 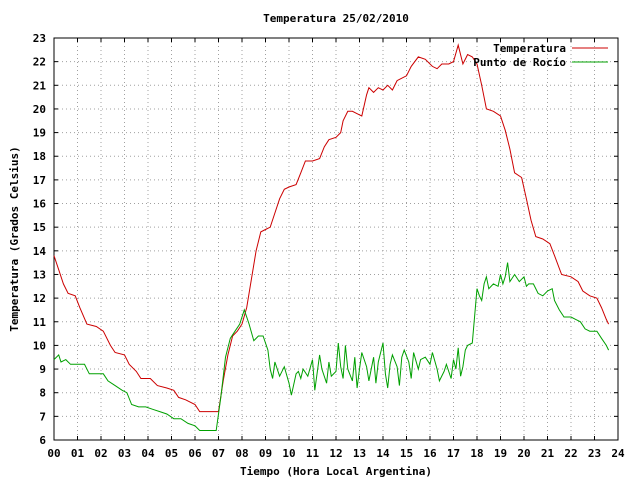 I want to click on y-axis-label: Temperatura (Grados Celsius), so click(x=14, y=238).